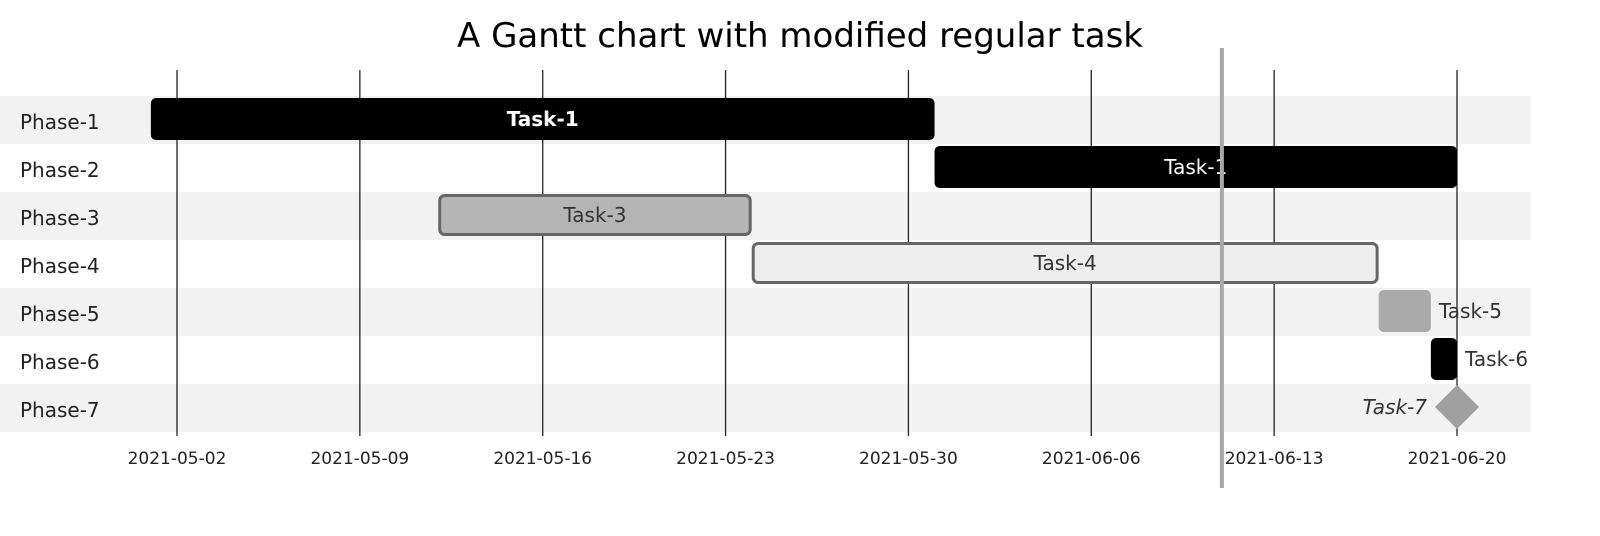  What do you see at coordinates (908, 459) in the screenshot?
I see `x-tick-label: 2021-05-30` at bounding box center [908, 459].